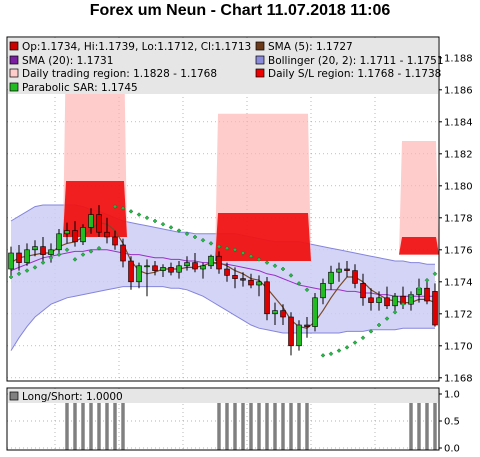 Image resolution: width=480 pixels, height=457 pixels. What do you see at coordinates (72, 397) in the screenshot?
I see `subpanel-legend-text: Long/Short: 1.0000` at bounding box center [72, 397].